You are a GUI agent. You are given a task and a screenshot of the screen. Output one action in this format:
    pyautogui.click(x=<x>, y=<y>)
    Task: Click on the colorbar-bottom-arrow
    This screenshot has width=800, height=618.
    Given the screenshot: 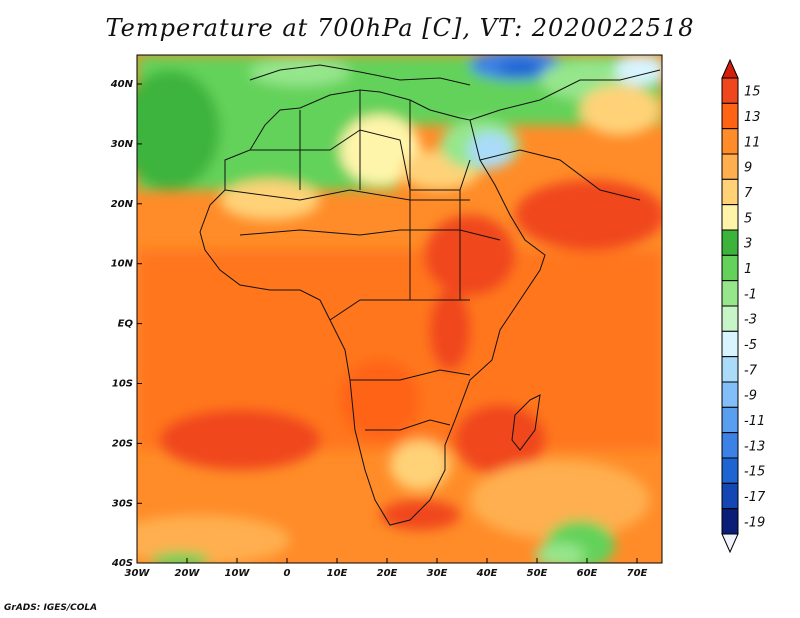 What is the action you would take?
    pyautogui.click(x=730, y=543)
    